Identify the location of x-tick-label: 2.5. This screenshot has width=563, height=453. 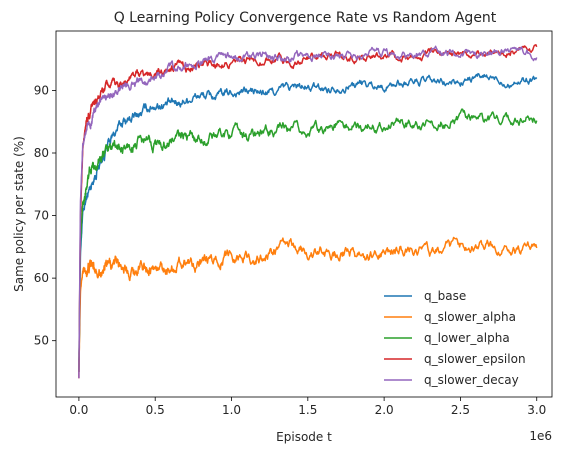
(460, 410).